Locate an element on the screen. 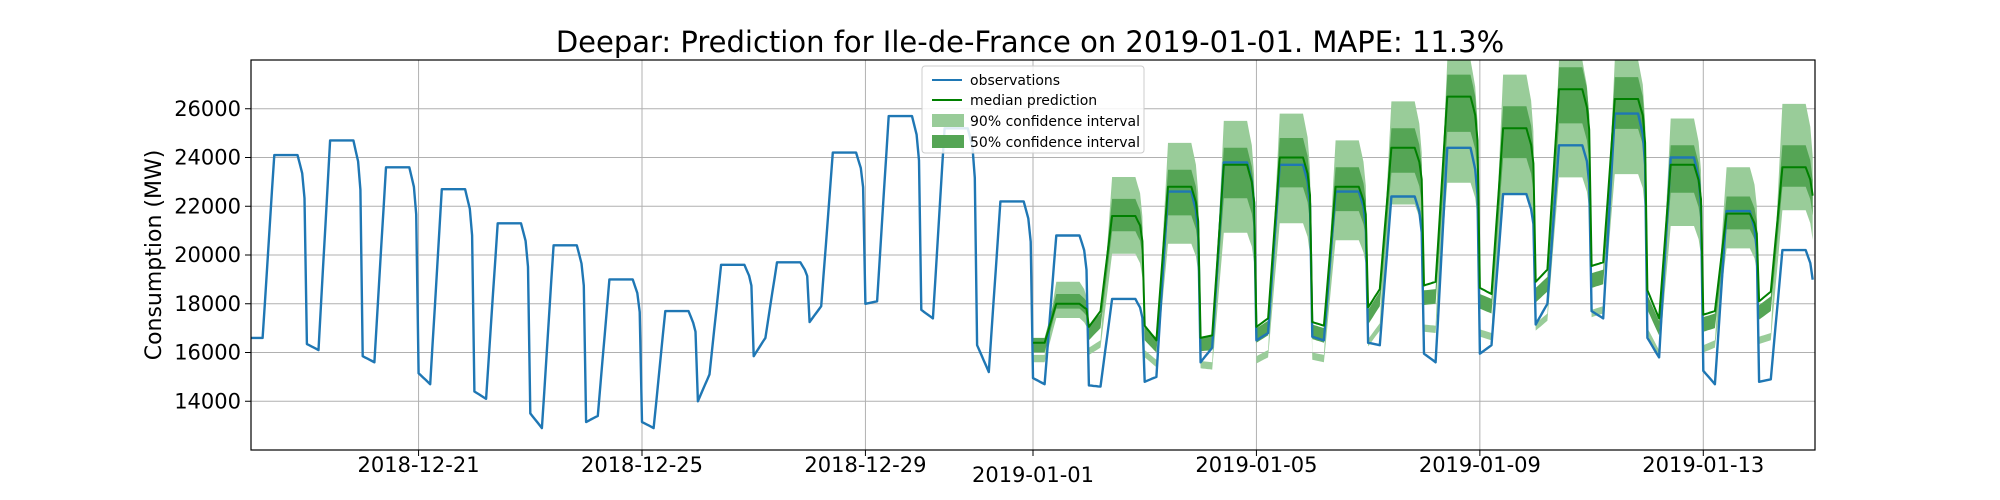 This screenshot has height=500, width=2000. x-tick-label: 2018-12-29 is located at coordinates (865, 465).